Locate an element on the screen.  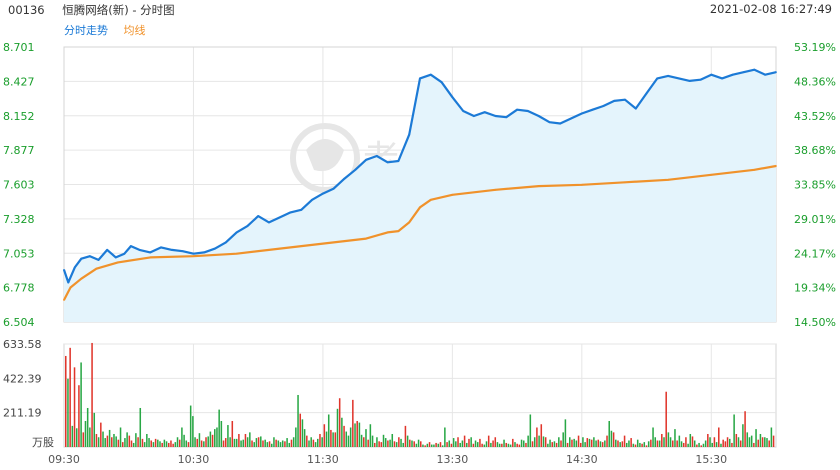
time-tick-label: 09:30 is located at coordinates (64, 459).